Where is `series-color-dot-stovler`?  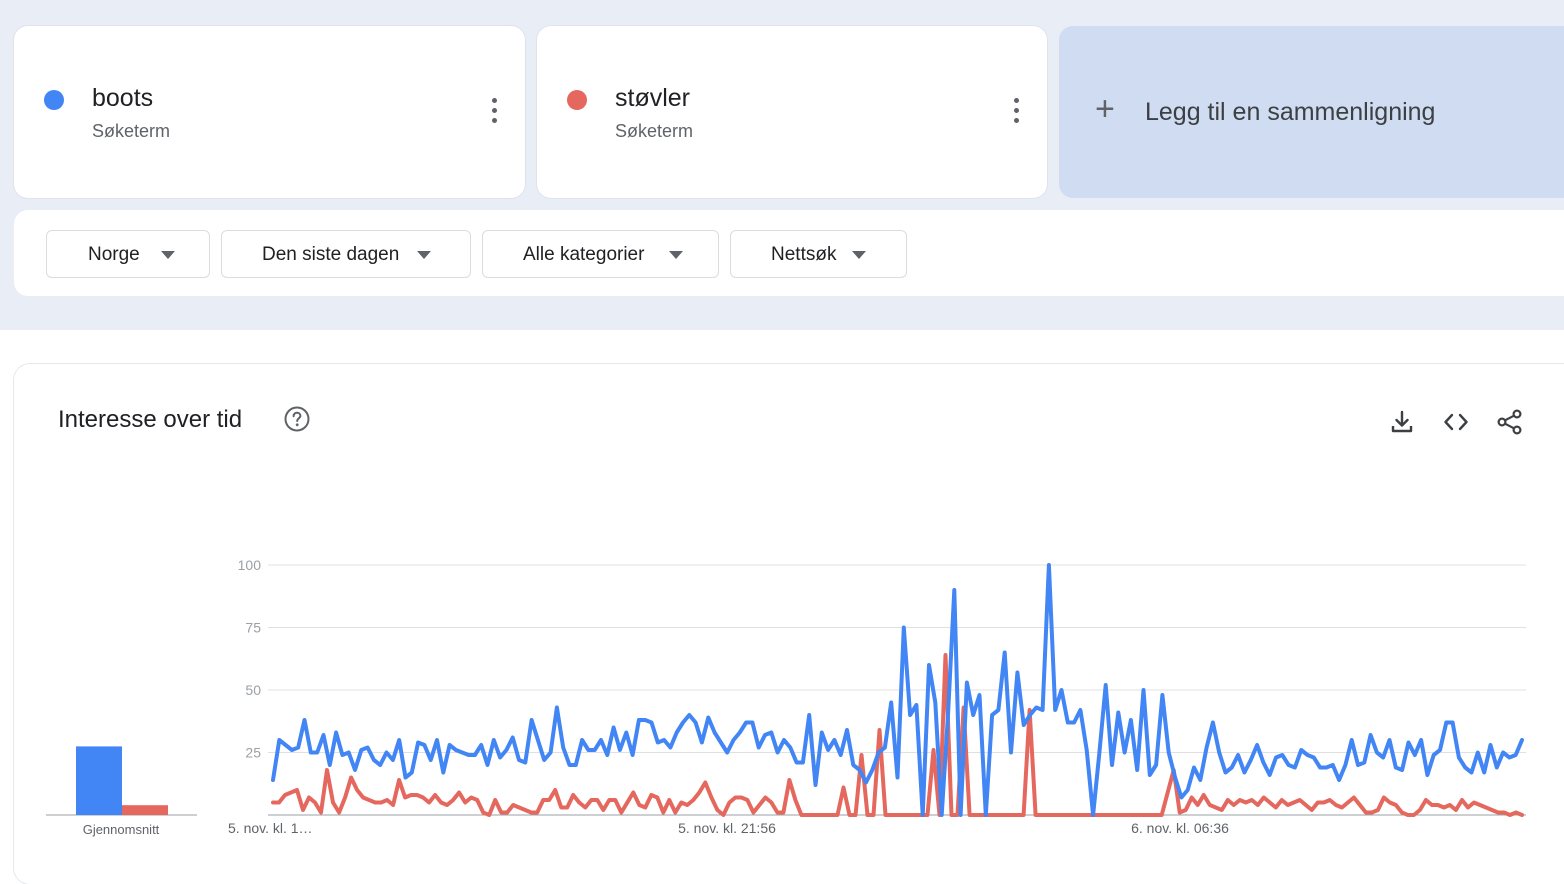
series-color-dot-stovler is located at coordinates (577, 100).